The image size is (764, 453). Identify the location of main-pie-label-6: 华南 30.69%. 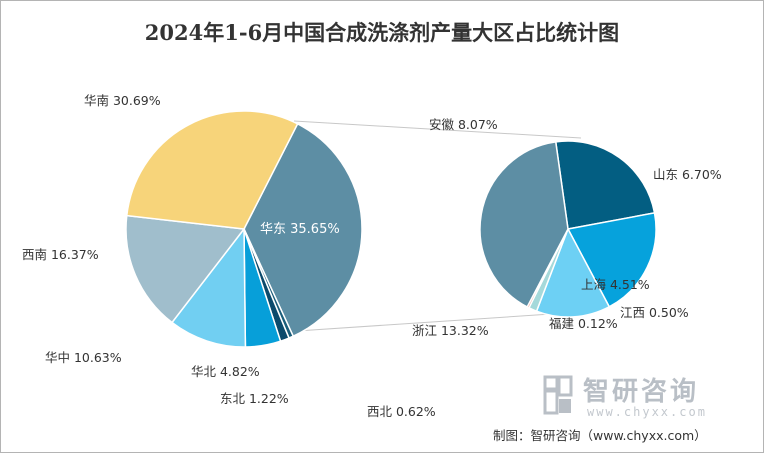
(122, 100).